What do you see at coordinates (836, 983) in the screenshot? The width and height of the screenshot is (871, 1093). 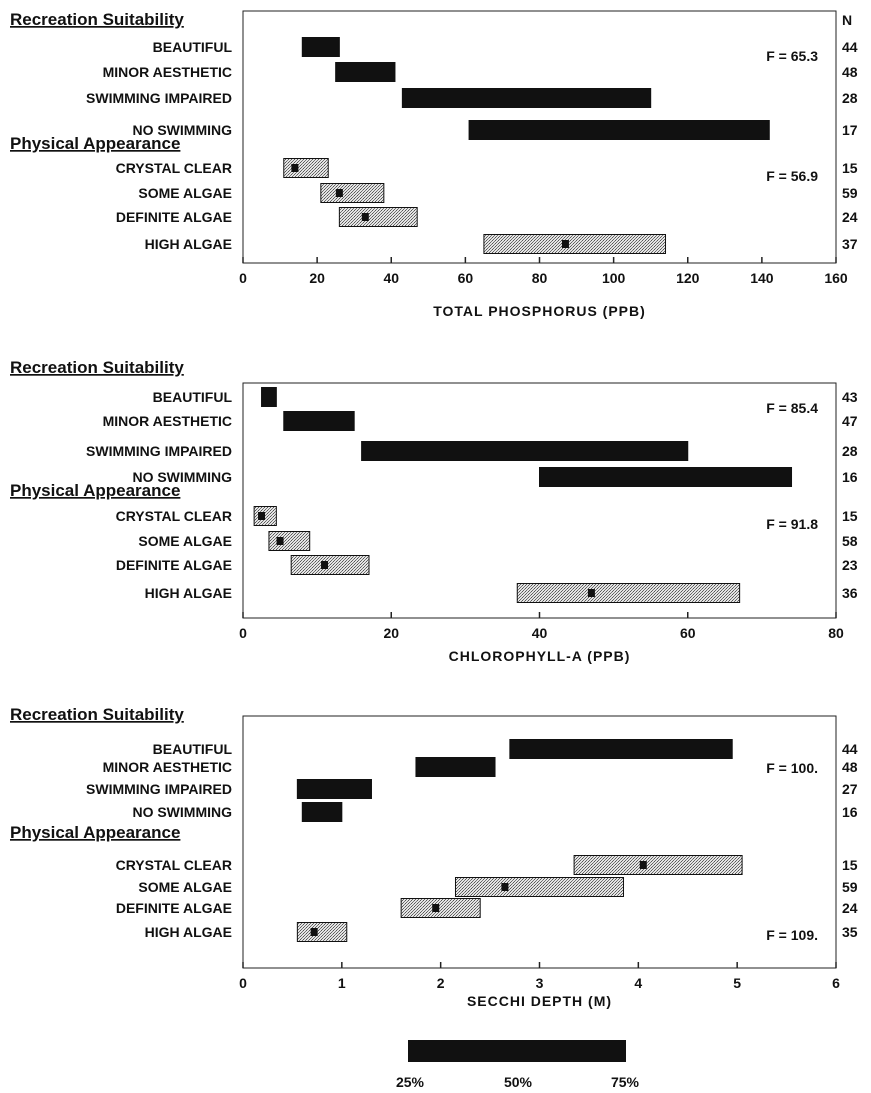 I see `x-tick-label: 6` at bounding box center [836, 983].